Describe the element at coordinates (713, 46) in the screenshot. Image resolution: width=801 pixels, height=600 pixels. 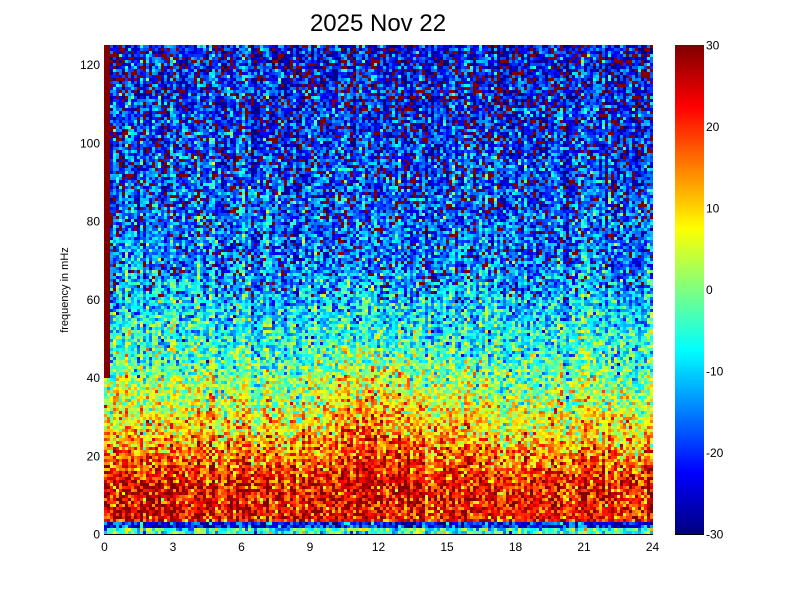
I see `colorbar-tick-label: 30` at that location.